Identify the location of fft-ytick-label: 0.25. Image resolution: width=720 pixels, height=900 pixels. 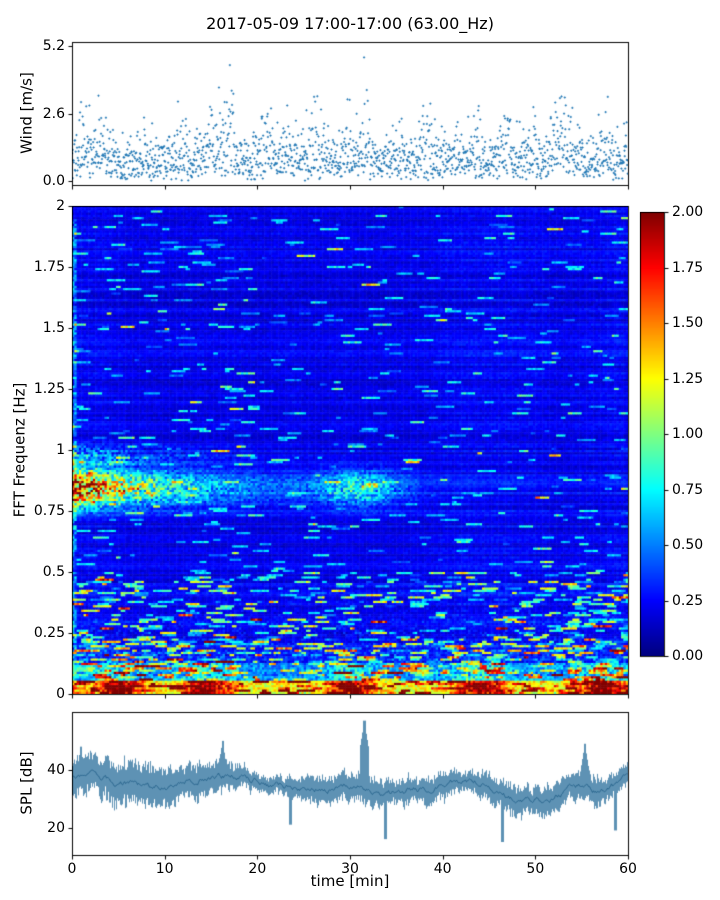
(49, 633).